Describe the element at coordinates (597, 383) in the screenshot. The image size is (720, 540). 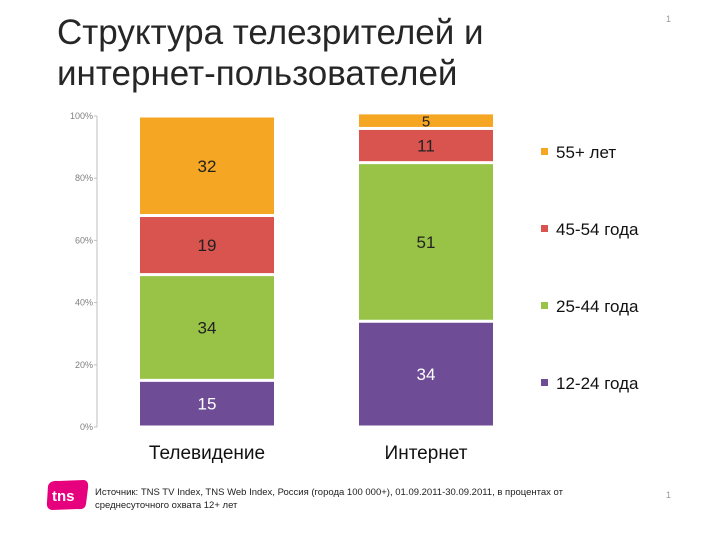
I see `legend-label: 12-24 года` at that location.